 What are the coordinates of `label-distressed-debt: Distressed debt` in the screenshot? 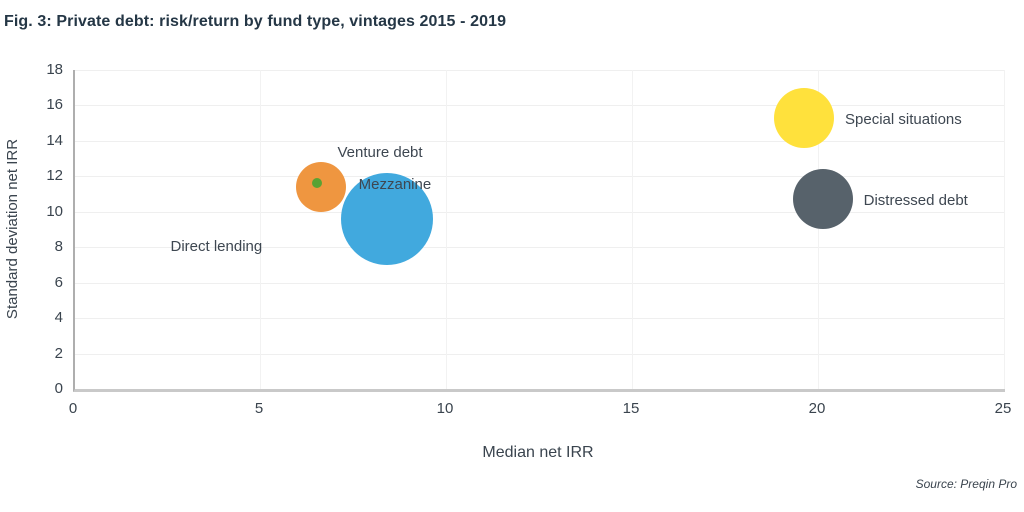 It's located at (915, 201).